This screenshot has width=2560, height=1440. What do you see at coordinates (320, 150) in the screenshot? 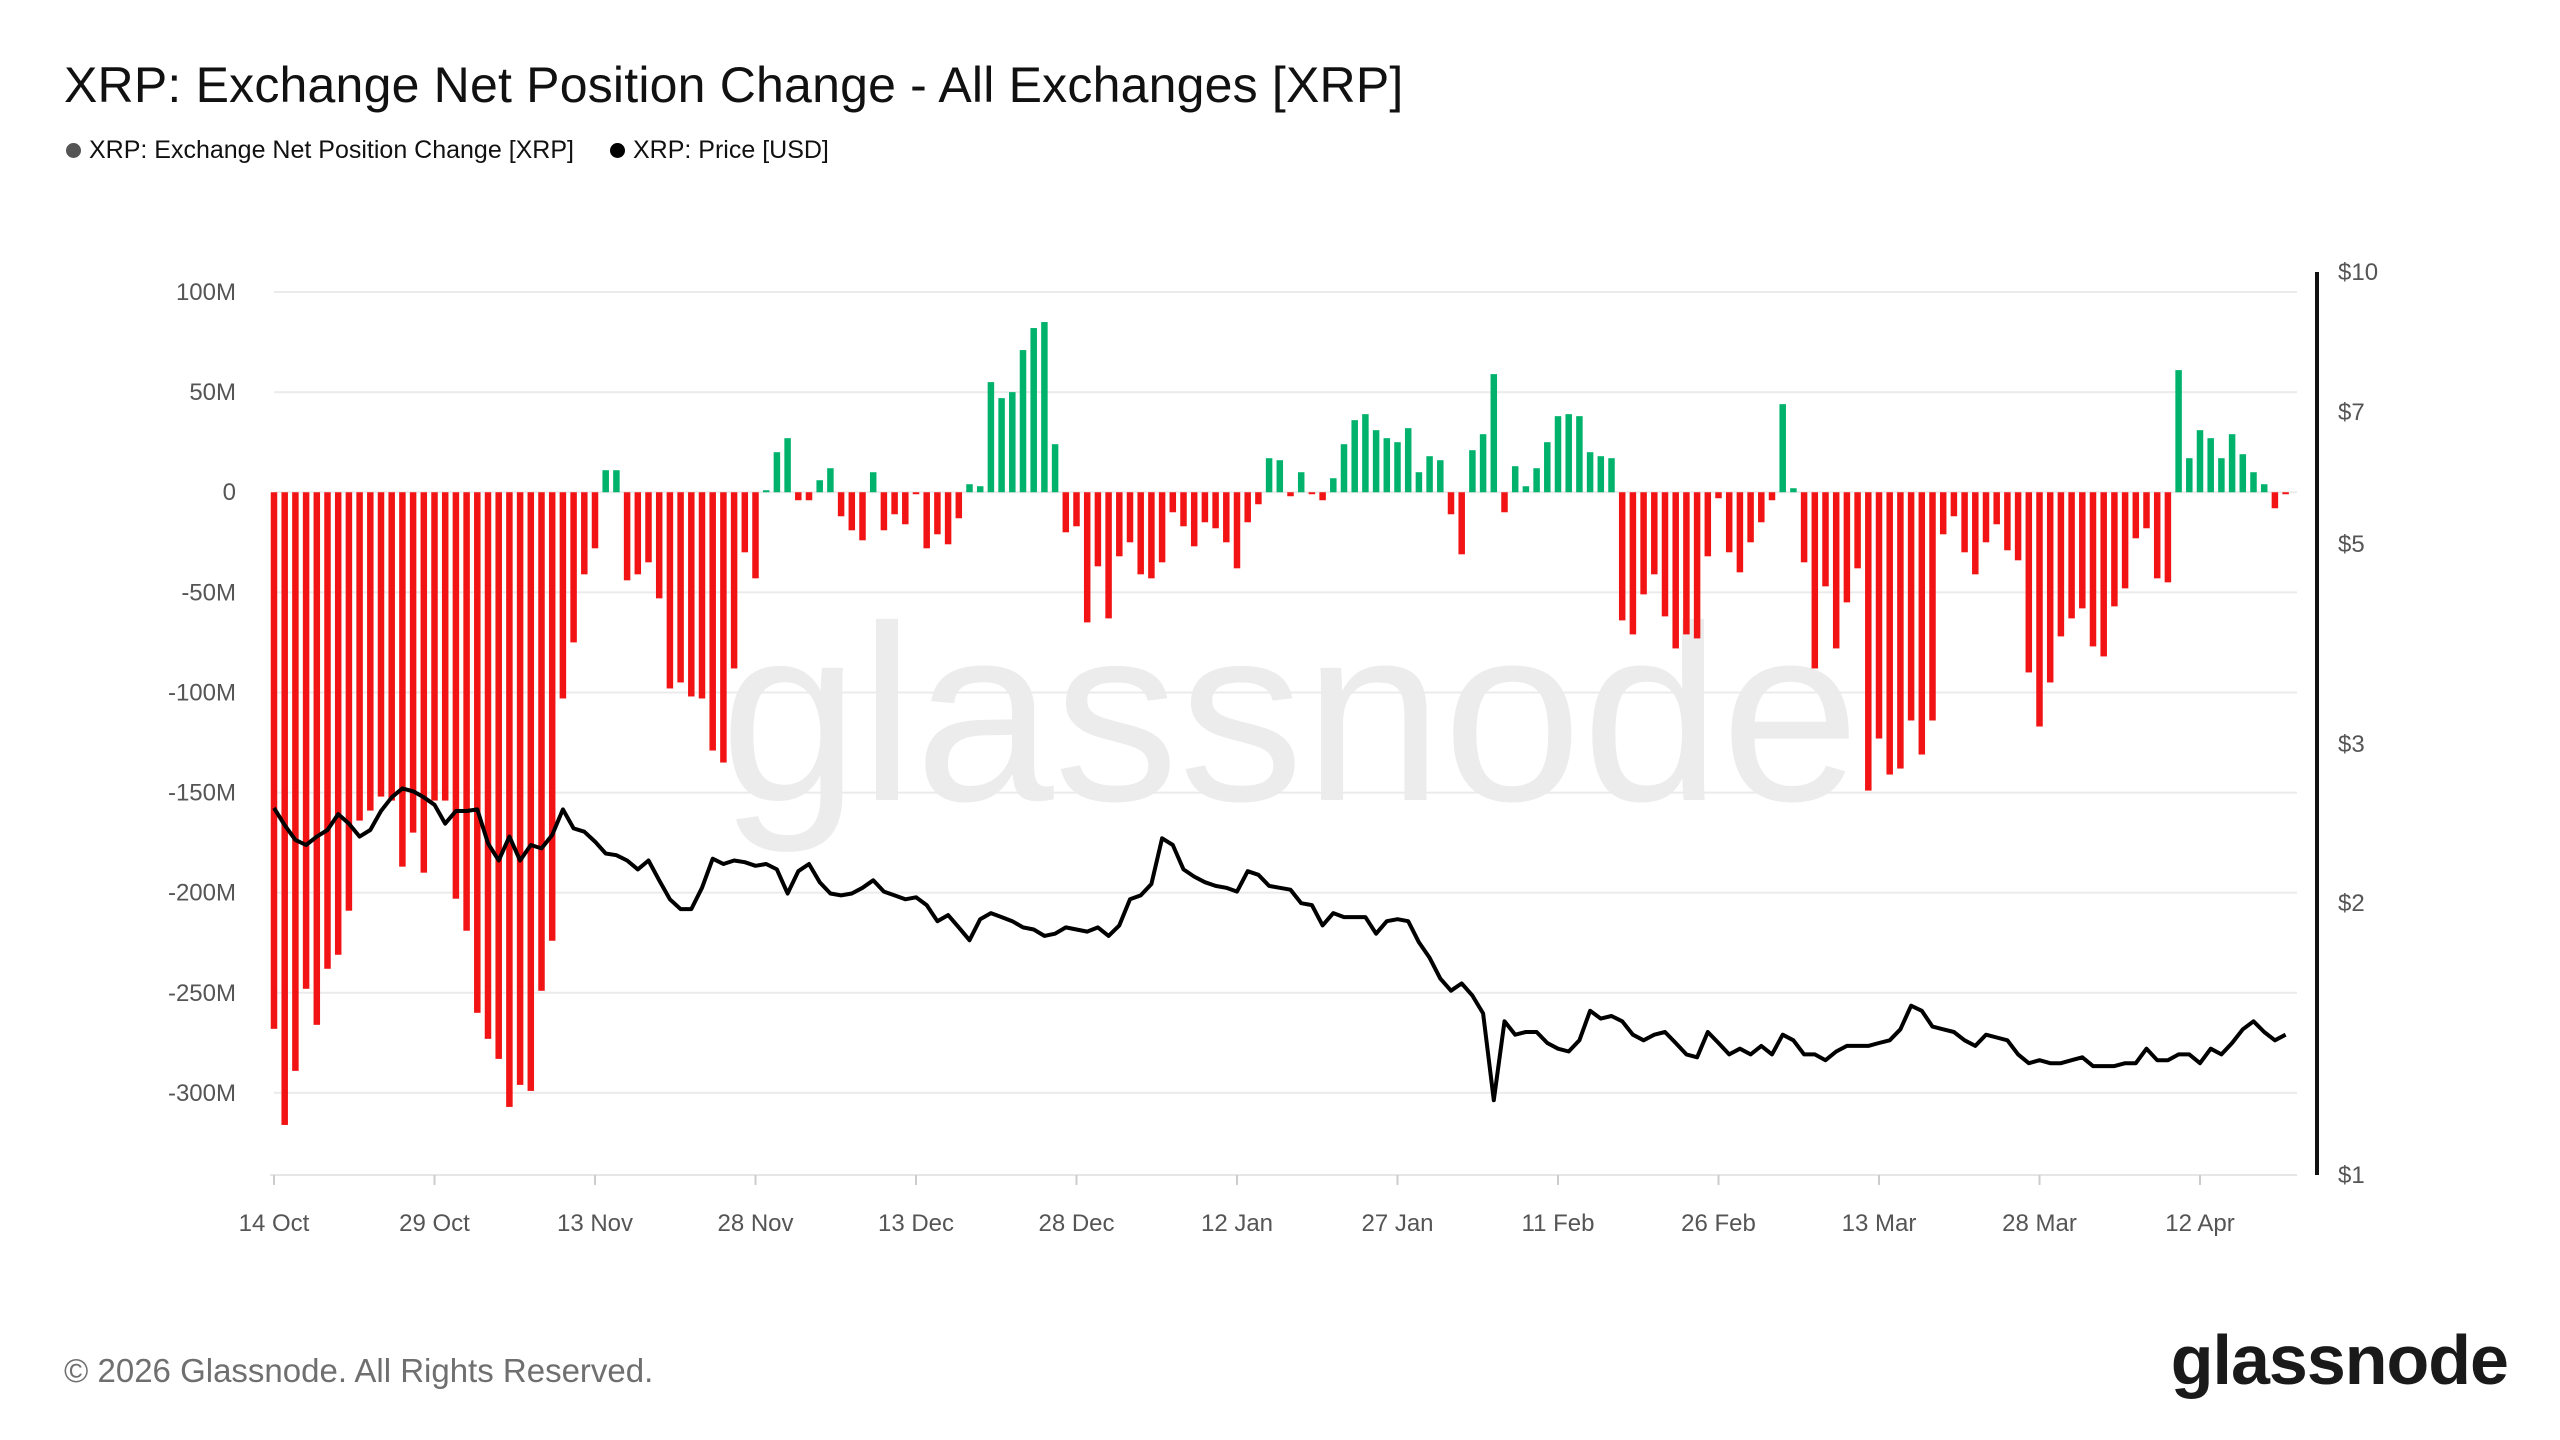
I see `legend-item-net-position: XRP: Exchange Net Position Change [XRP]` at bounding box center [320, 150].